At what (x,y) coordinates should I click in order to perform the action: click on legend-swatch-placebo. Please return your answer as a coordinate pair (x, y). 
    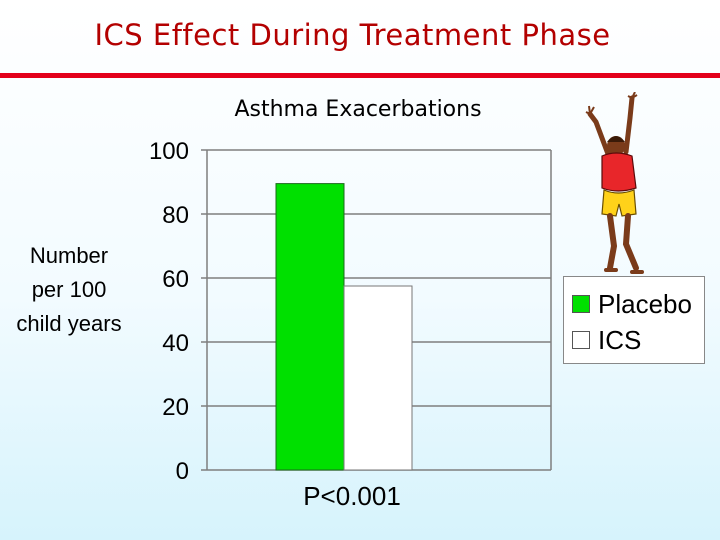
    Looking at the image, I should click on (581, 304).